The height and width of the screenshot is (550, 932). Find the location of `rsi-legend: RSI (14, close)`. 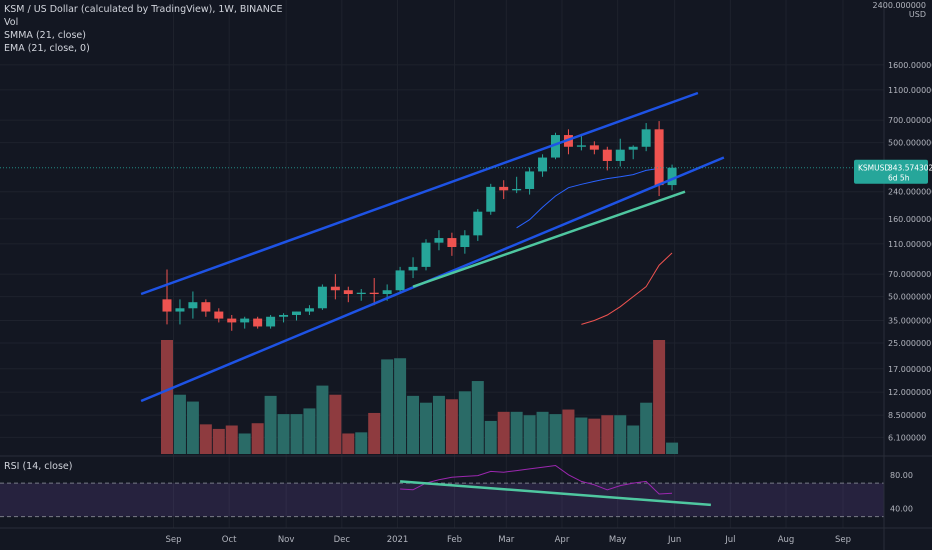

rsi-legend: RSI (14, close) is located at coordinates (38, 466).